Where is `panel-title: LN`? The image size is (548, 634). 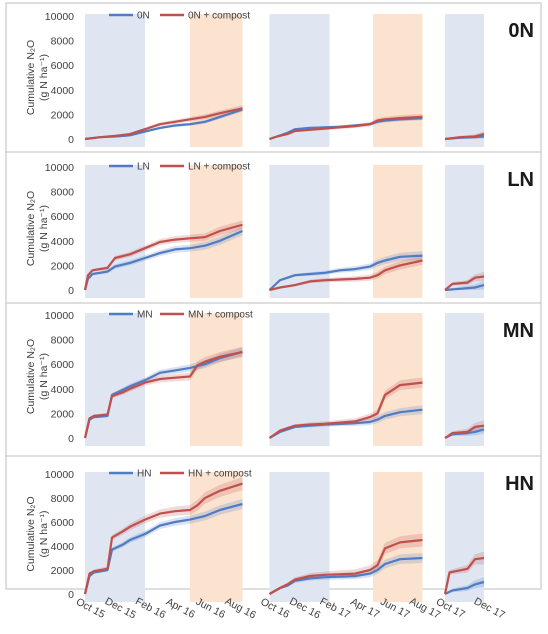
panel-title: LN is located at coordinates (520, 180).